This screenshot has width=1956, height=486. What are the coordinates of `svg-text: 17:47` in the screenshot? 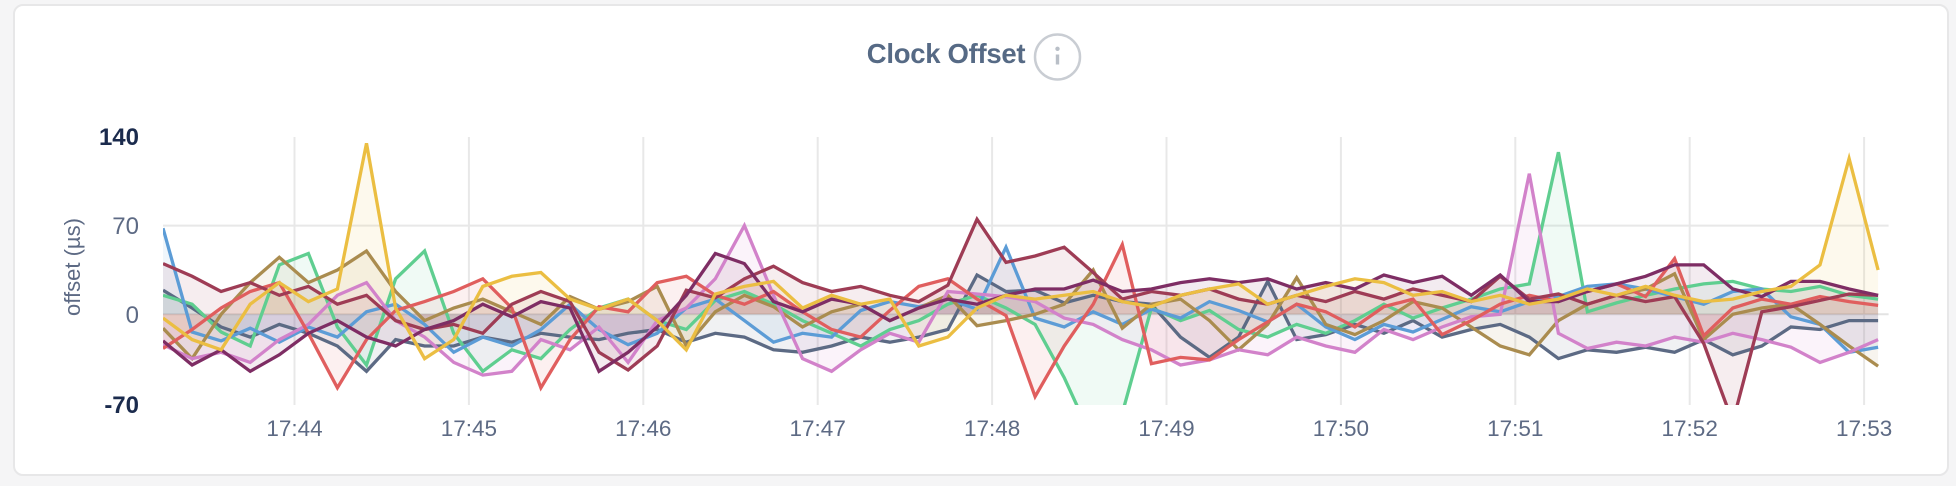 It's located at (818, 428).